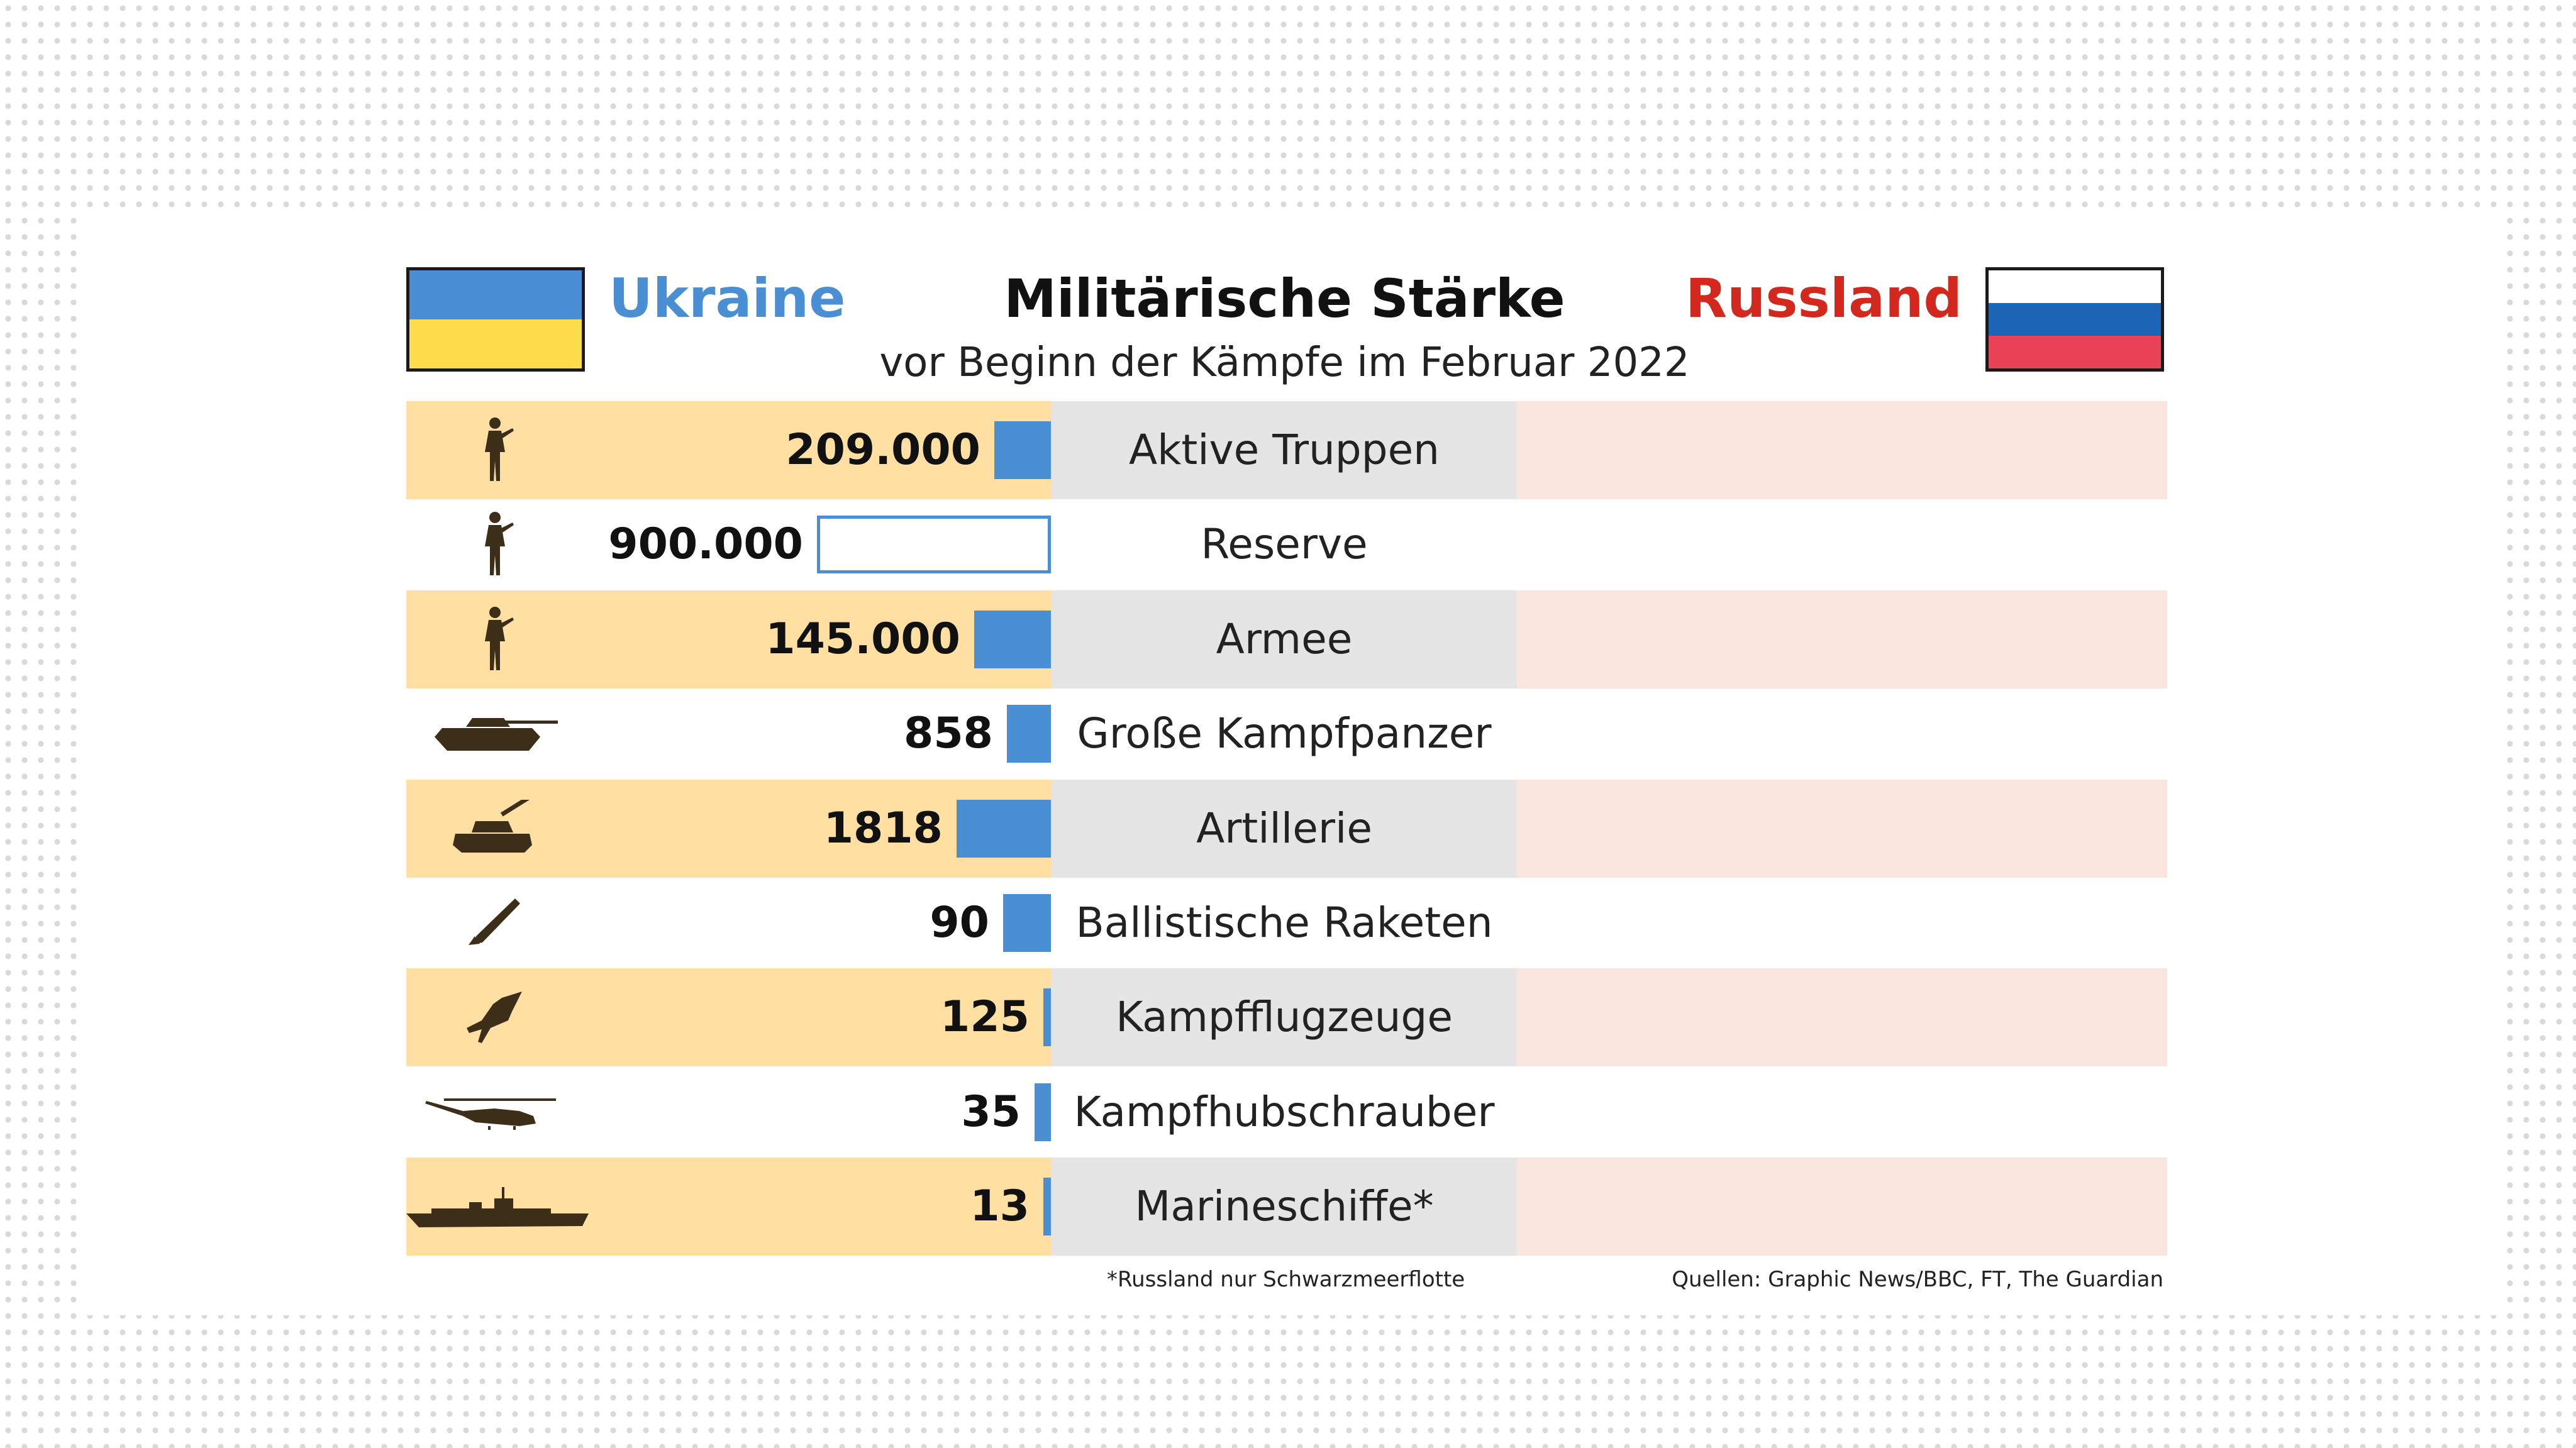  Describe the element at coordinates (883, 828) in the screenshot. I see `value-label: 1818` at that location.